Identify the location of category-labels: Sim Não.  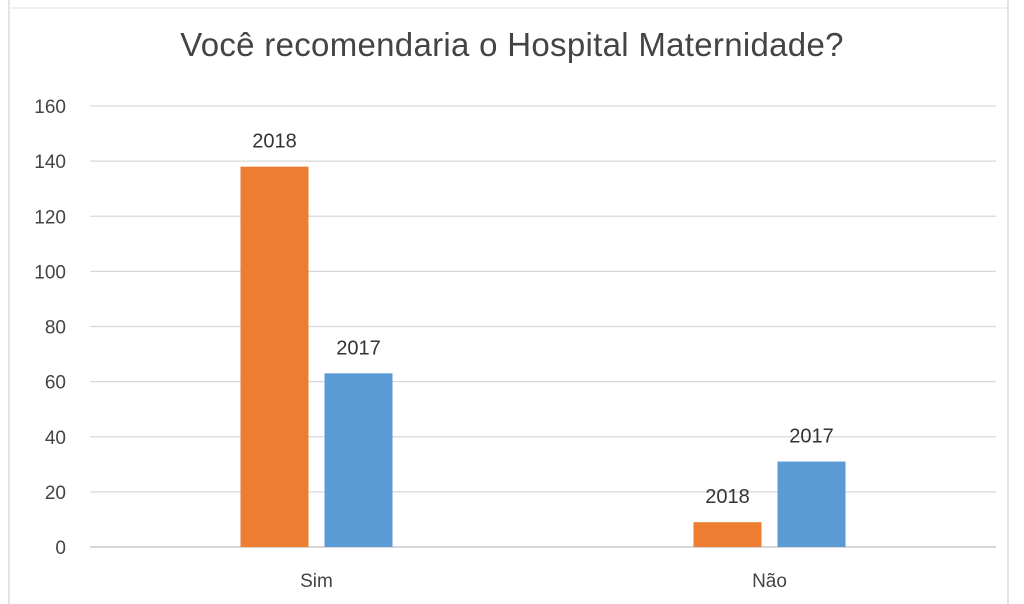
(543, 581).